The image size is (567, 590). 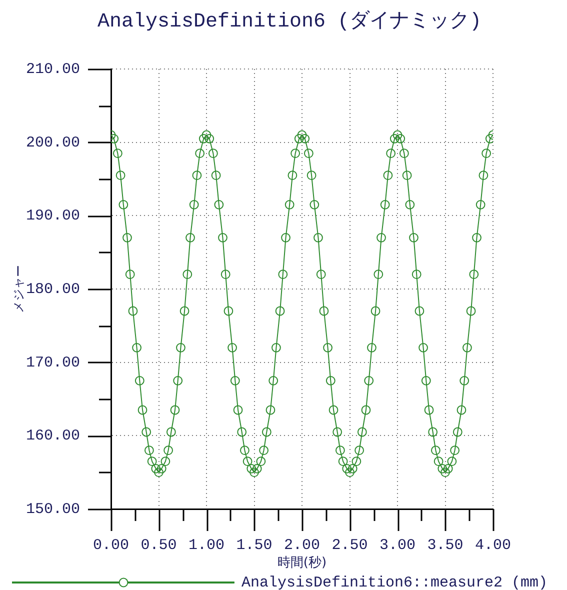 What do you see at coordinates (53, 436) in the screenshot?
I see `y-tick-label: 160.00` at bounding box center [53, 436].